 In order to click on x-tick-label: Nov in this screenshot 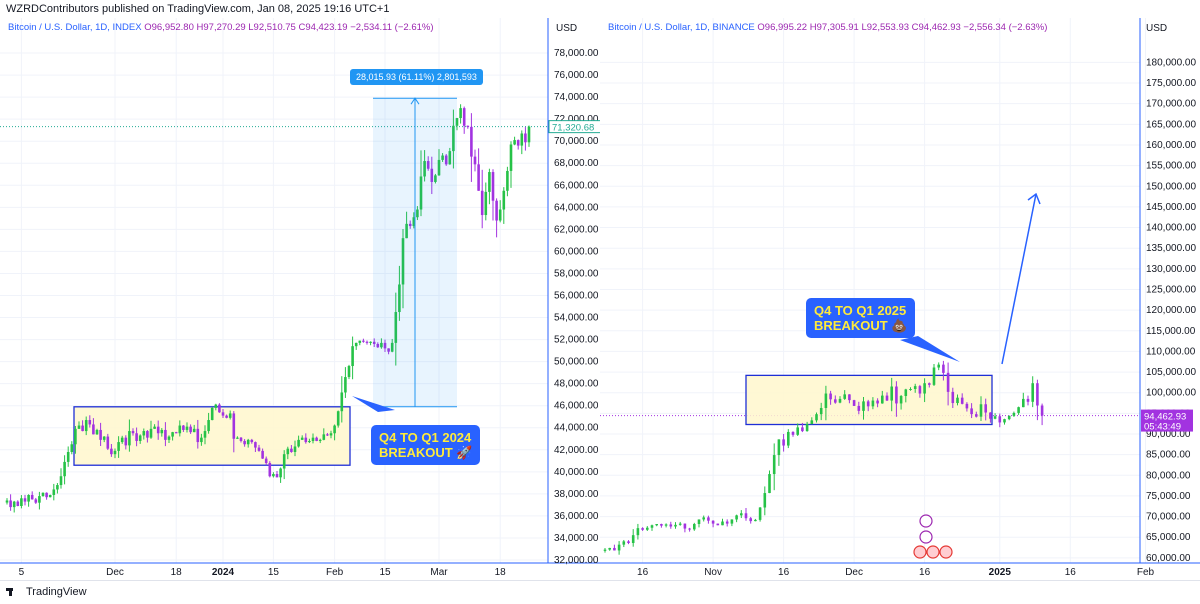, I will do `click(713, 572)`.